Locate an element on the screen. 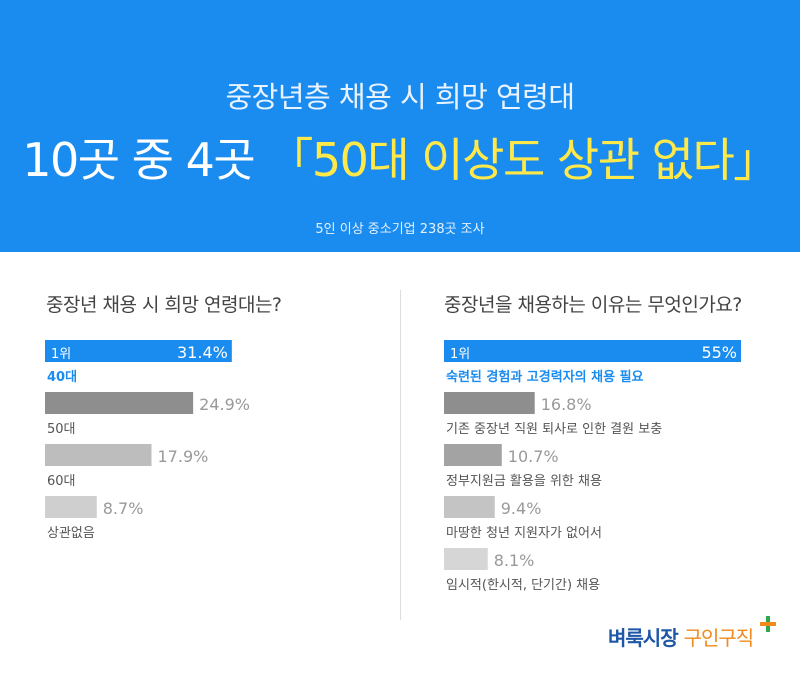  plus-icon is located at coordinates (768, 624).